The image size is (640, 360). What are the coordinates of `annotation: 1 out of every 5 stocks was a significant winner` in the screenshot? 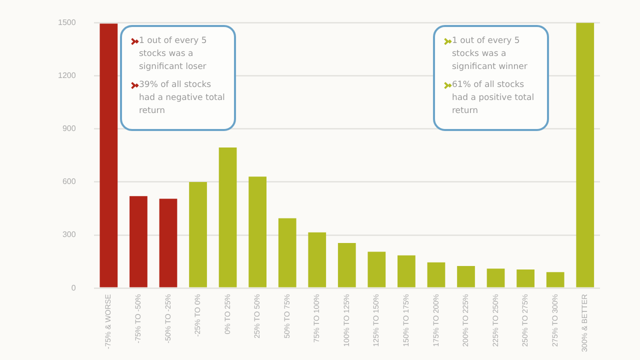 It's located at (490, 54).